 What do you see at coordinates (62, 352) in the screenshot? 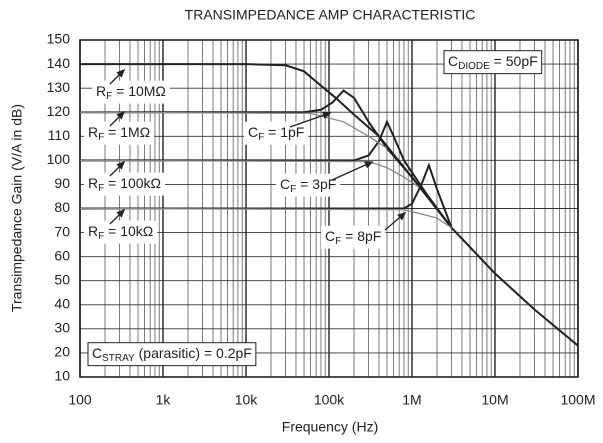
I see `y-tick-label: 20` at bounding box center [62, 352].